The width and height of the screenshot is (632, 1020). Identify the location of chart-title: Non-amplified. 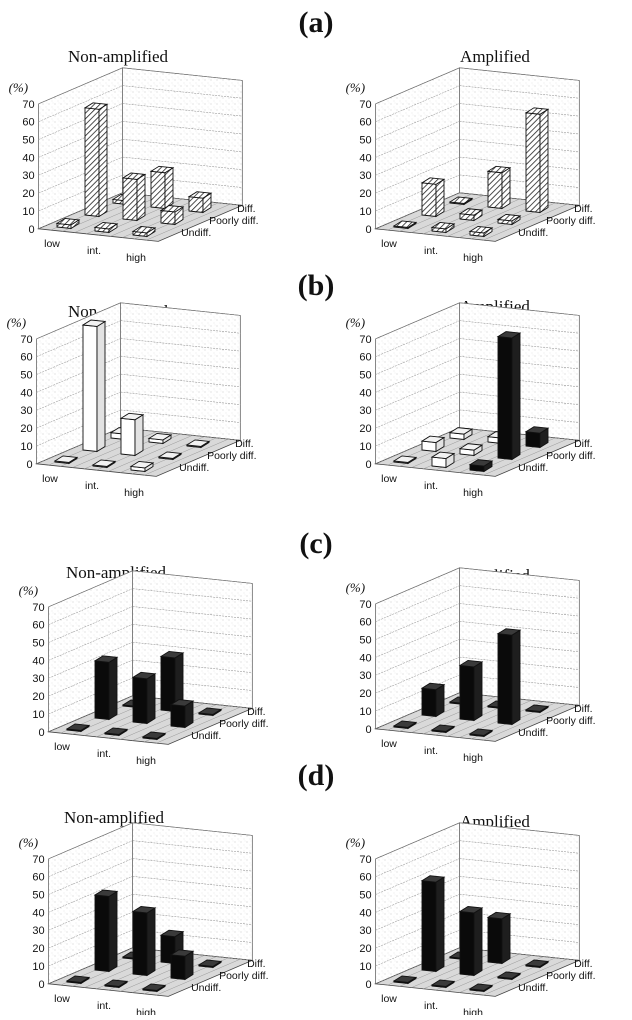
(118, 56).